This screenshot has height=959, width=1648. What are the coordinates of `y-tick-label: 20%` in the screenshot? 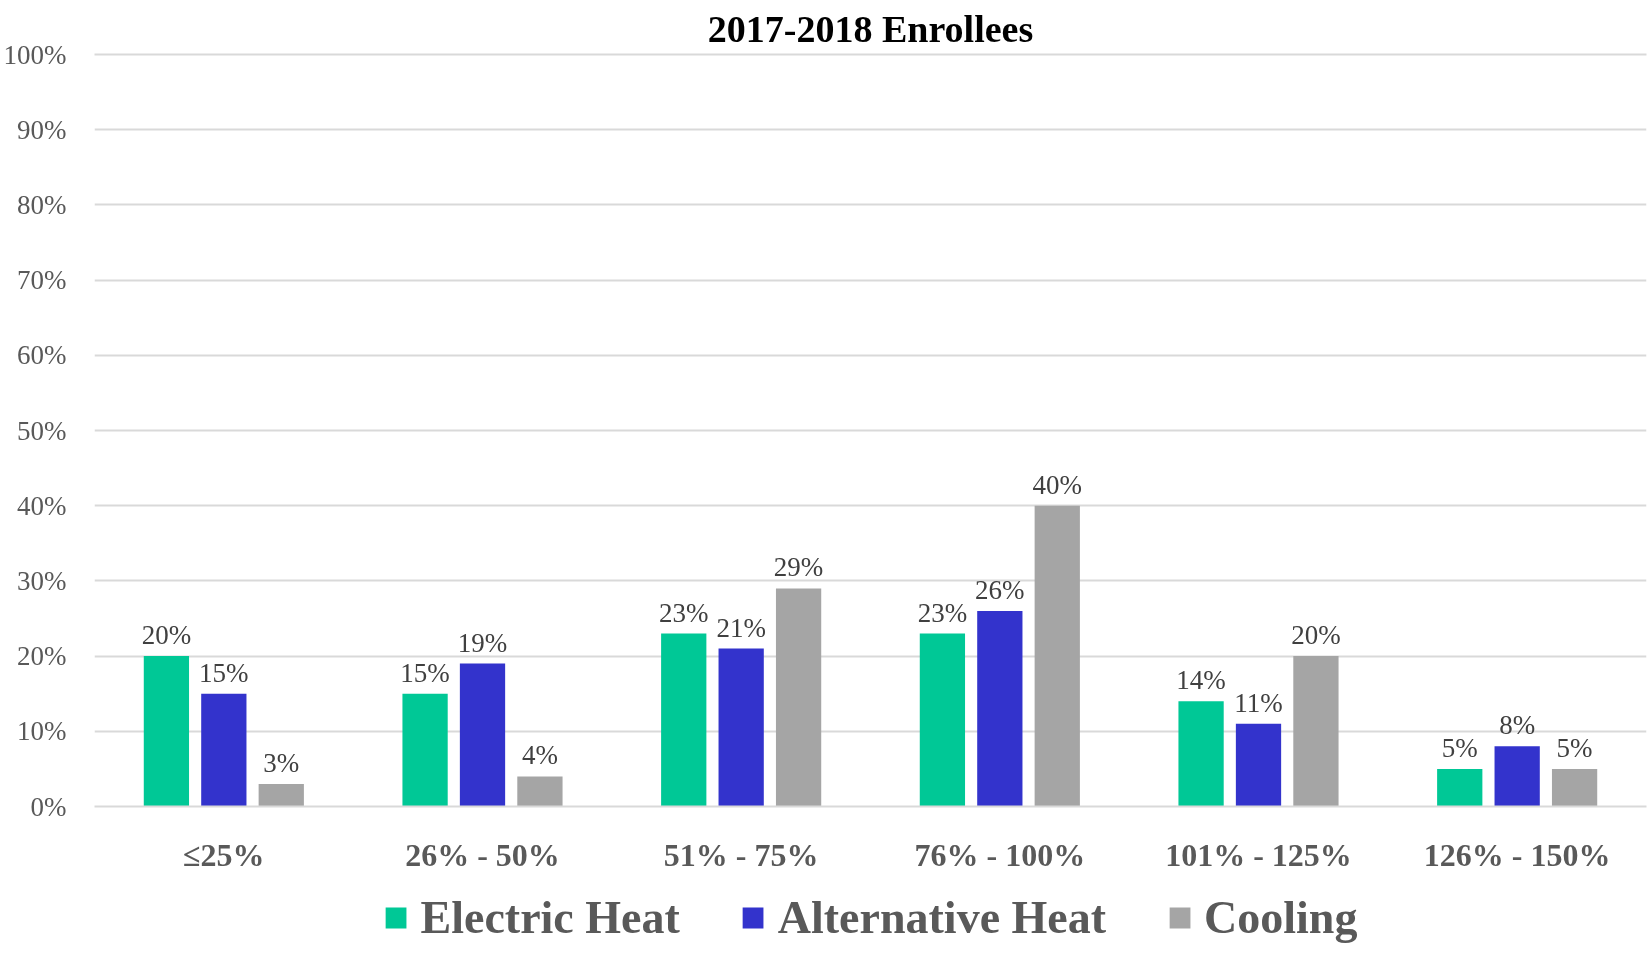 It's located at (42, 656).